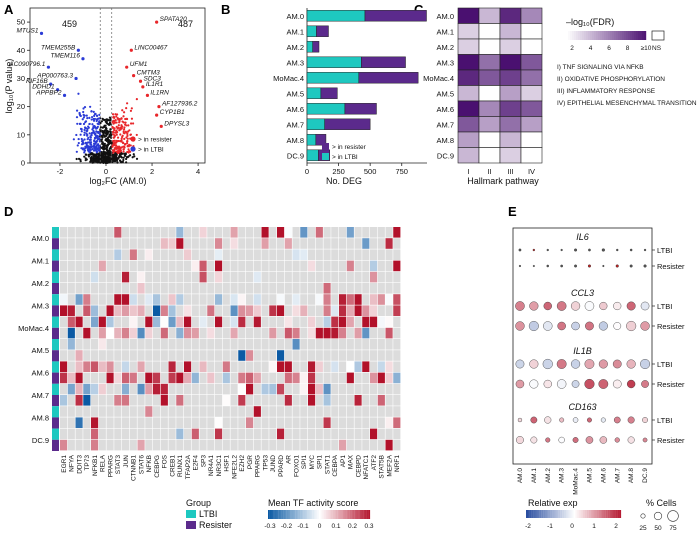 The height and width of the screenshot is (534, 700). Describe the element at coordinates (593, 514) in the screenshot. I see `relexp-colorbar-step` at that location.